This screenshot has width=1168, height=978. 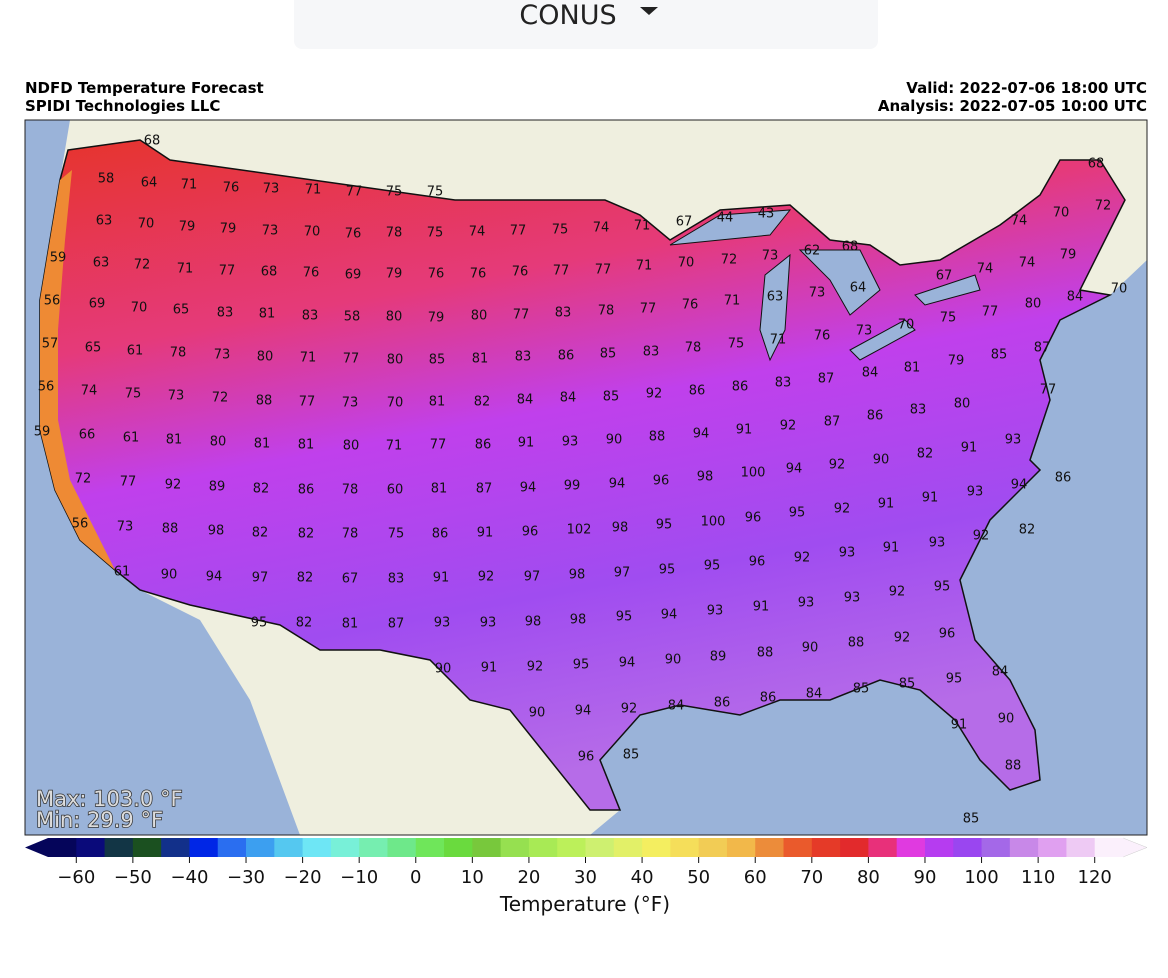 What do you see at coordinates (415, 877) in the screenshot?
I see `colorbar-tick-label: 0` at bounding box center [415, 877].